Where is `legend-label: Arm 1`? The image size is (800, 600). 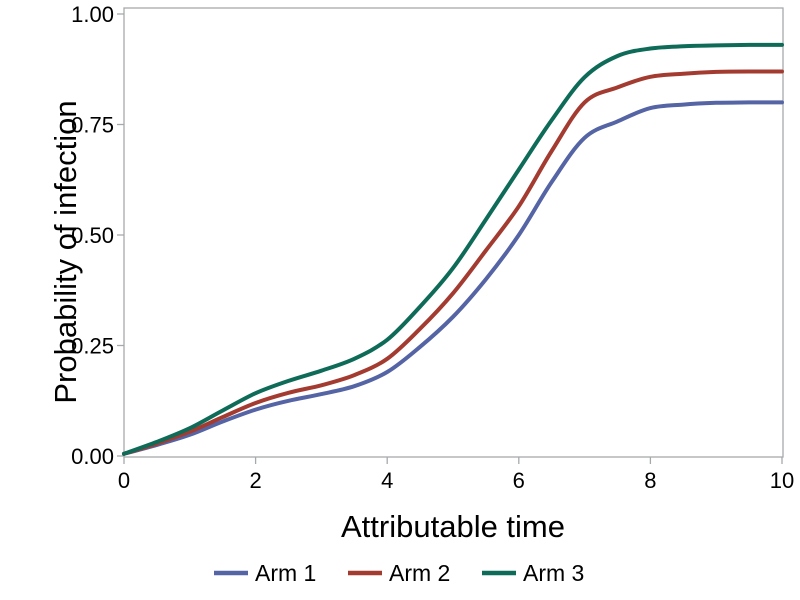
legend-label: Arm 1 is located at coordinates (285, 573).